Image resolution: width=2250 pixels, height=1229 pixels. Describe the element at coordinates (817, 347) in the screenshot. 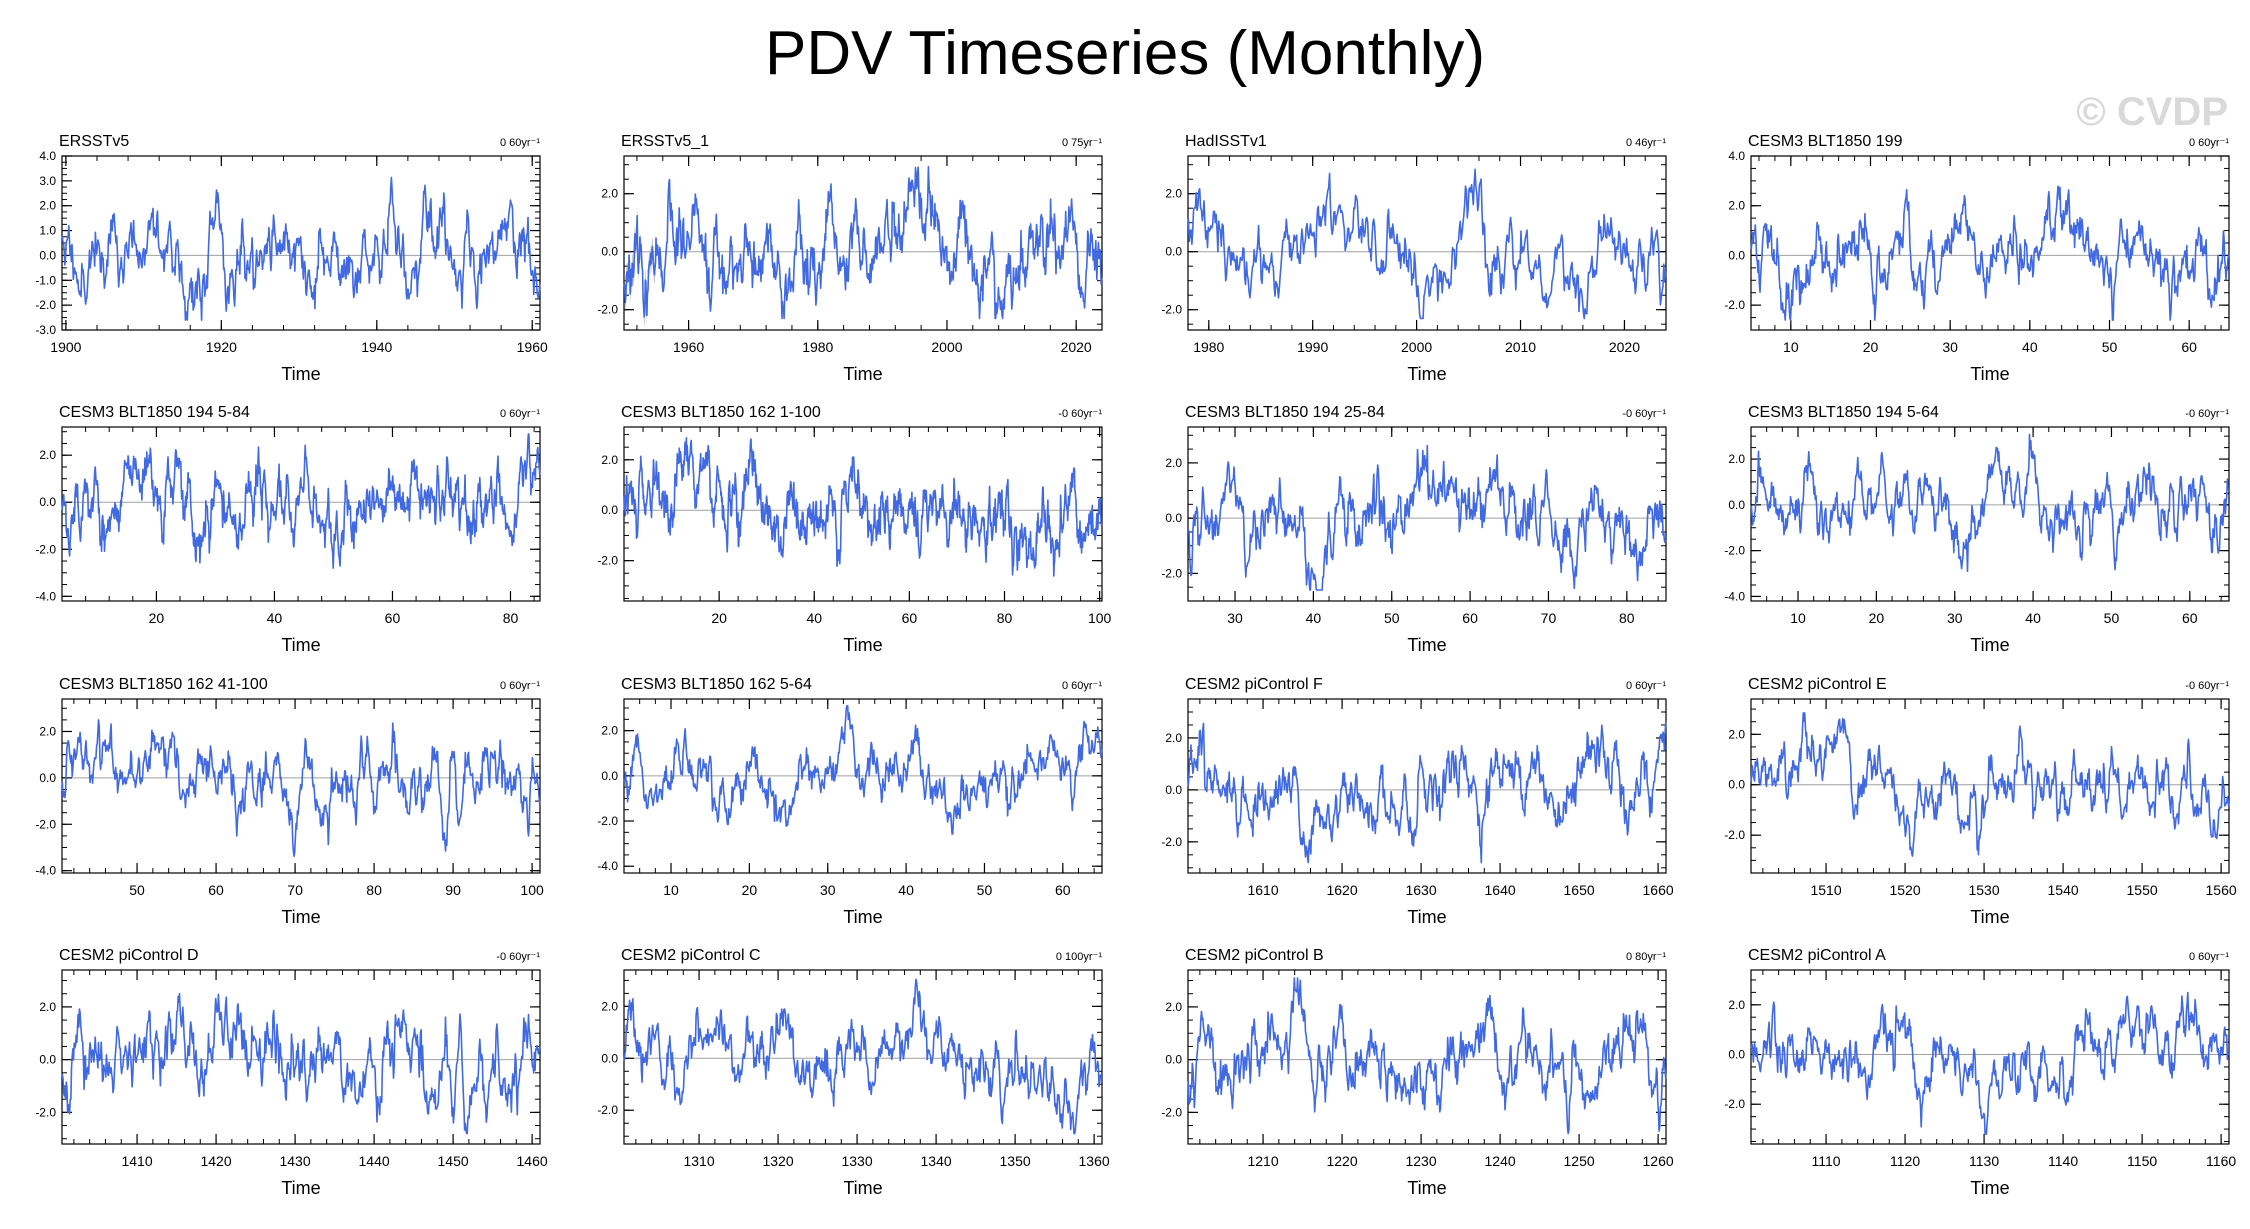

I see `x-tick-label: 1980` at that location.